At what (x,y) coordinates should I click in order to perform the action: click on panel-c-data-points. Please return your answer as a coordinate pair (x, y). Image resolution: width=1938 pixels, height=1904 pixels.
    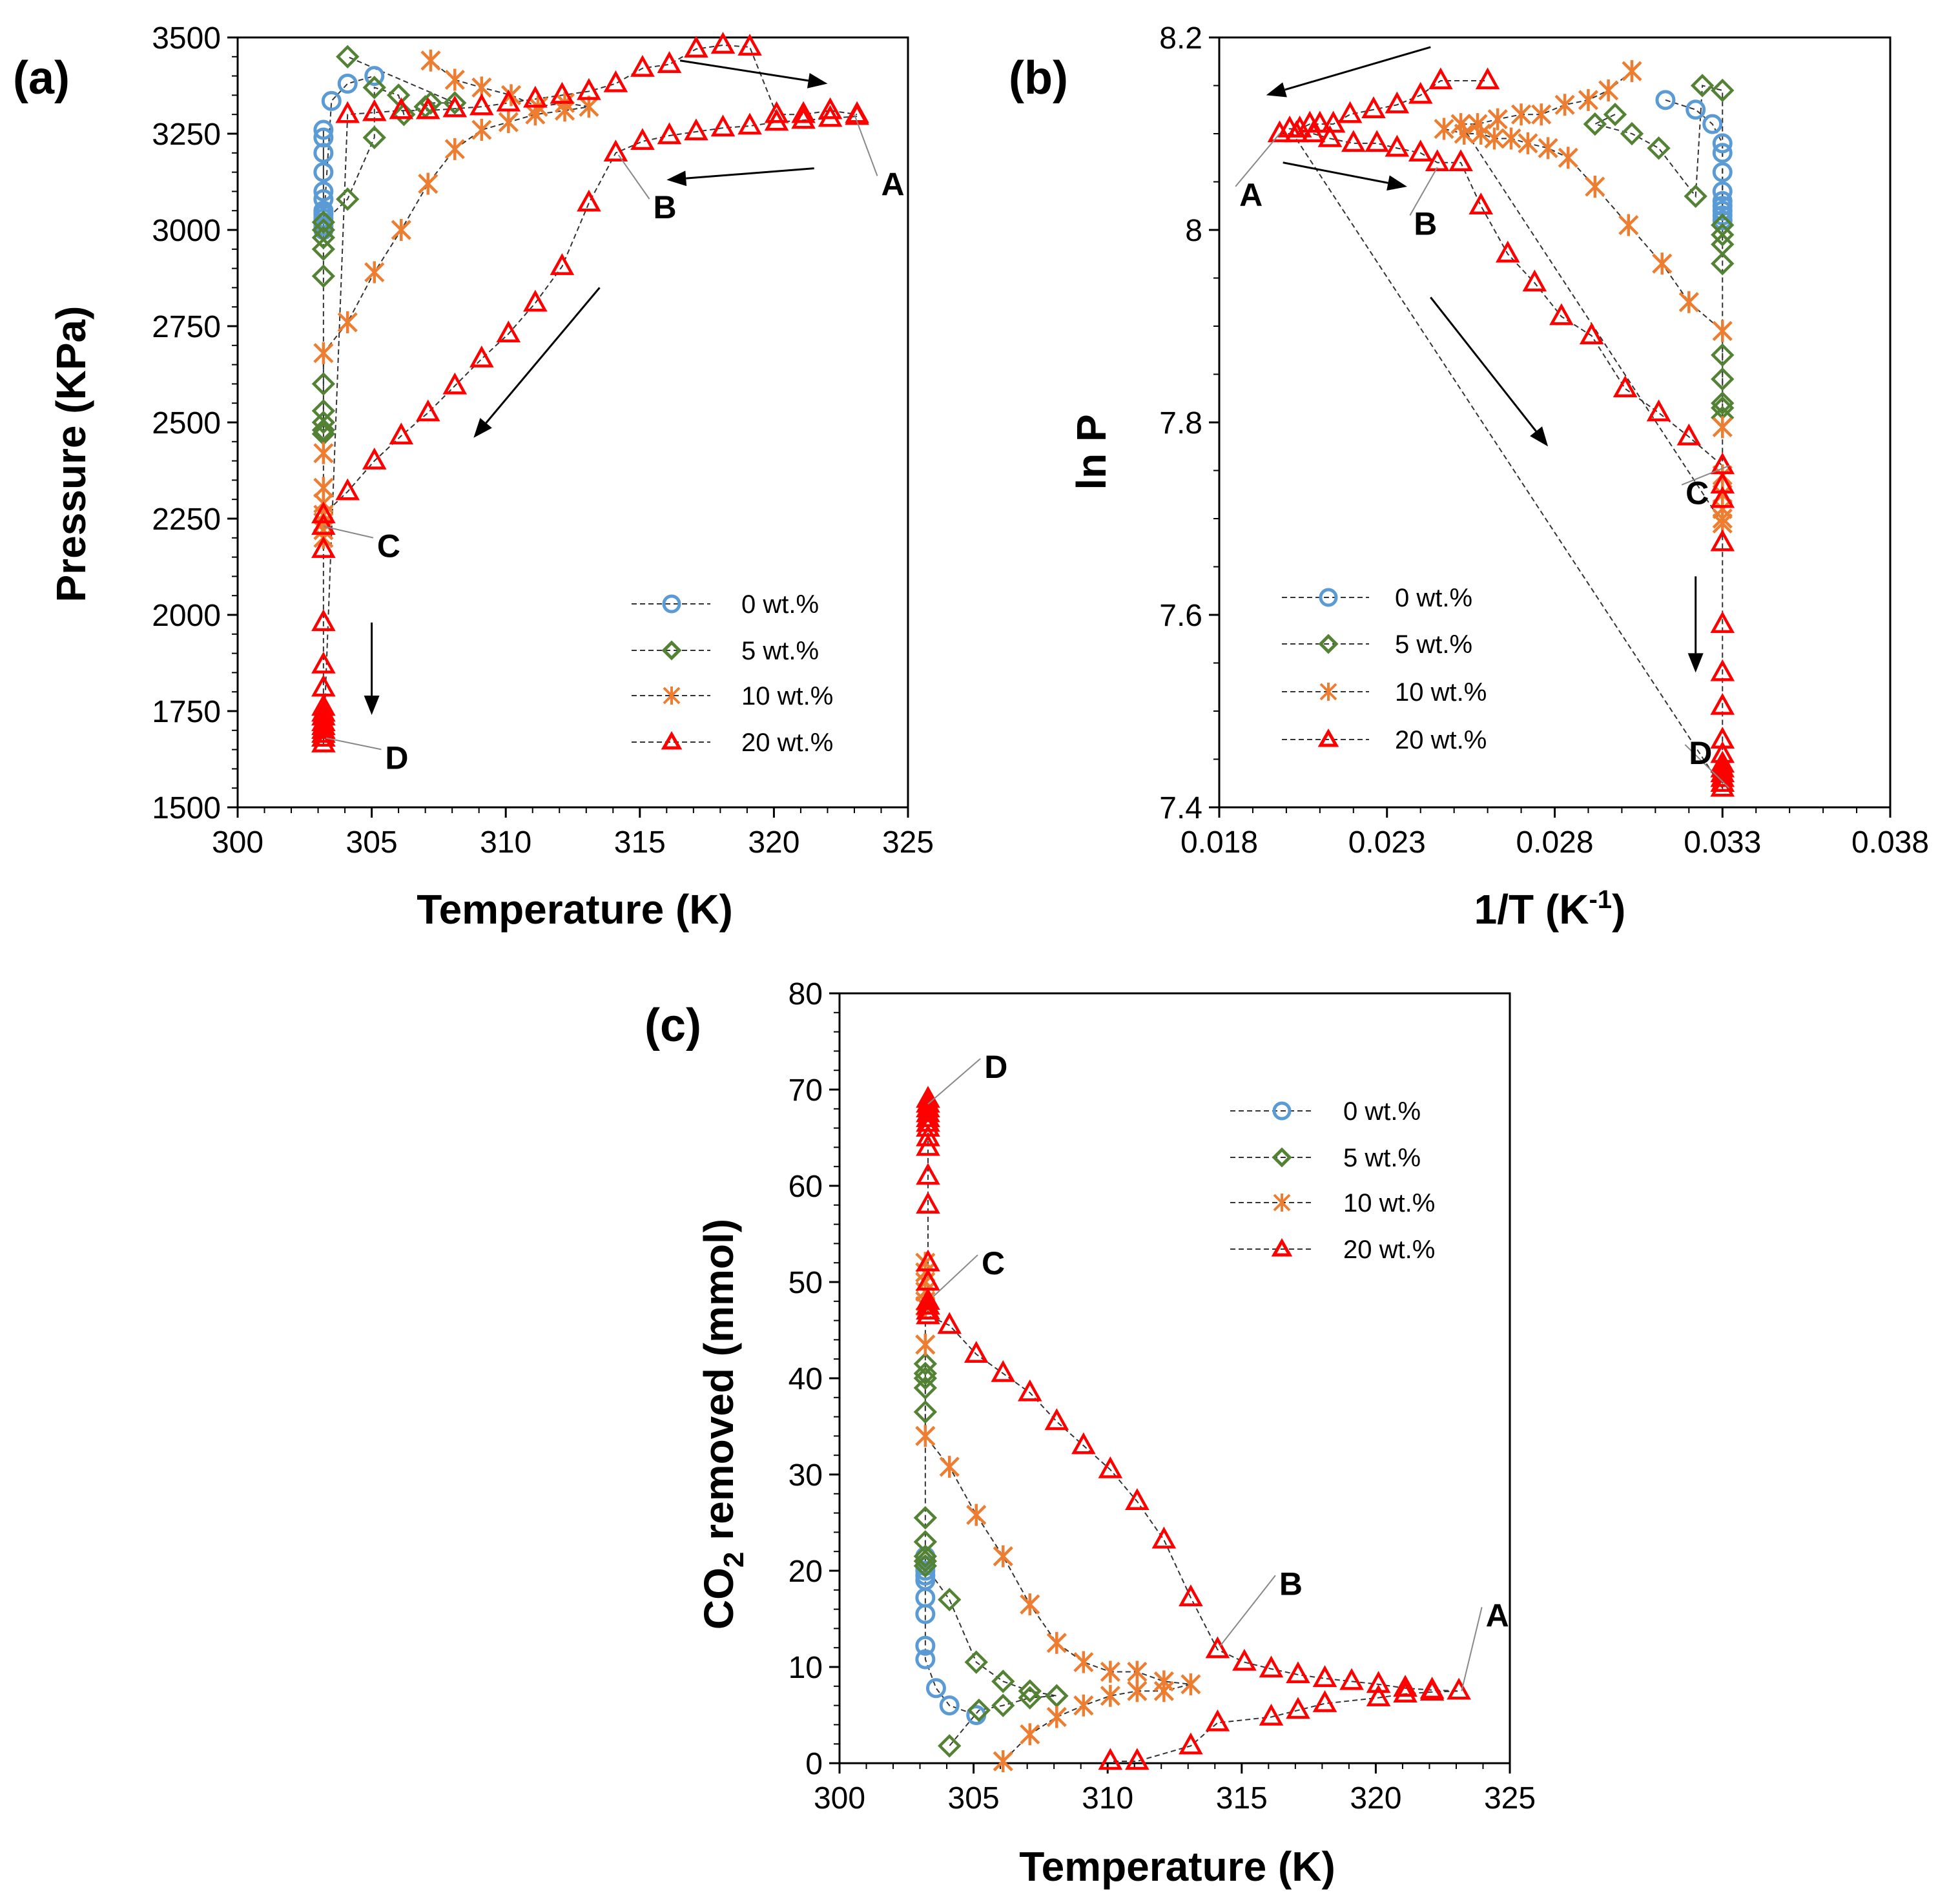
    Looking at the image, I should click on (1192, 1429).